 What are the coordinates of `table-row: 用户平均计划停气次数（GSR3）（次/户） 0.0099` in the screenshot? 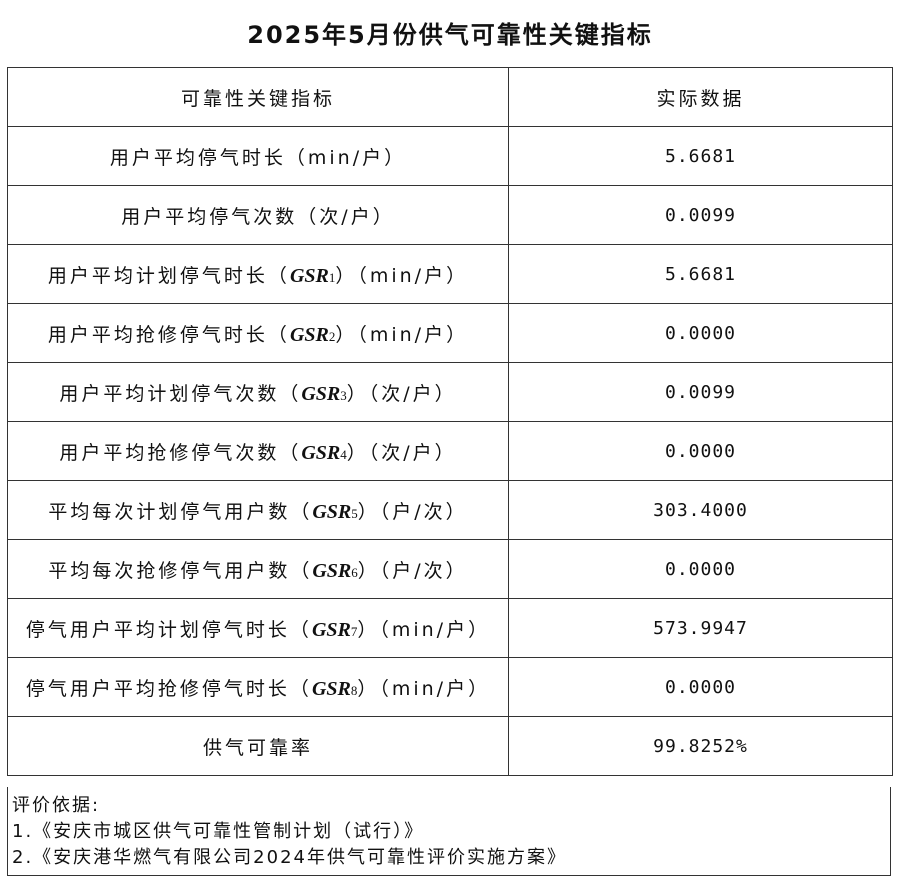 It's located at (450, 392).